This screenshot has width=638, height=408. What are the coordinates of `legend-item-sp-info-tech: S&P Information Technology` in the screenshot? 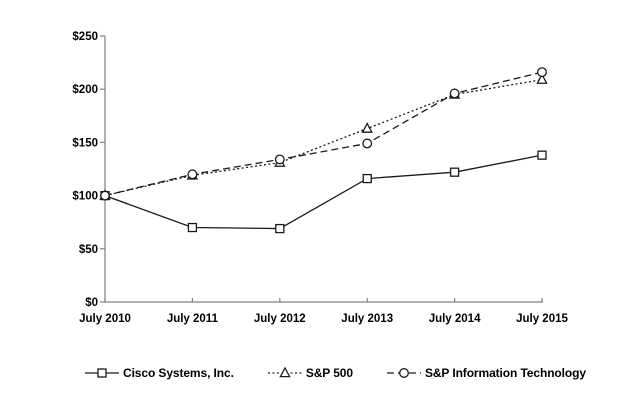 It's located at (486, 373).